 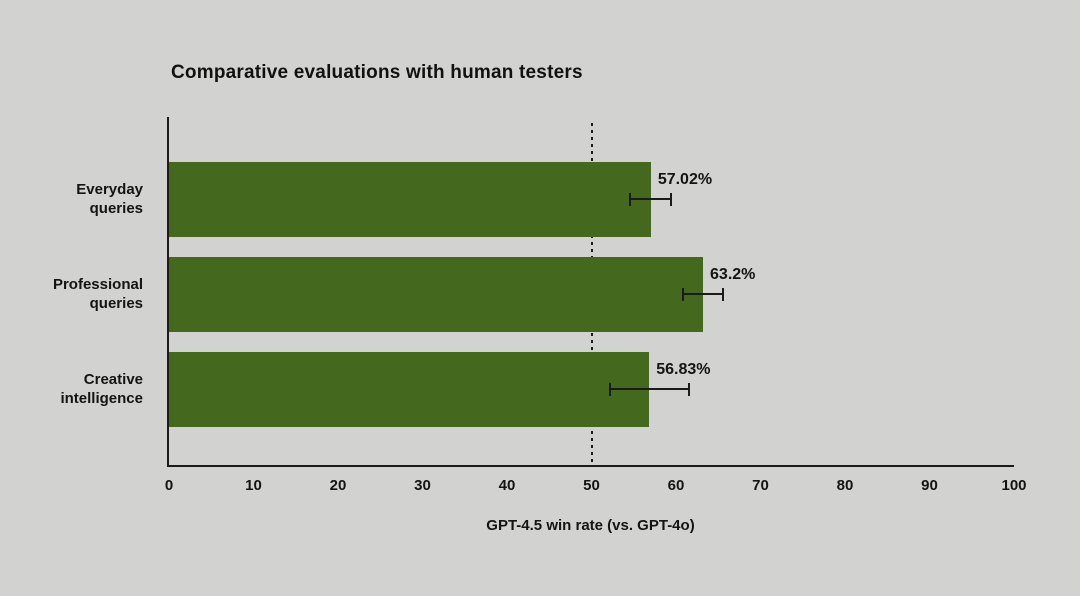 What do you see at coordinates (422, 485) in the screenshot?
I see `x-tick-label-30: 30` at bounding box center [422, 485].